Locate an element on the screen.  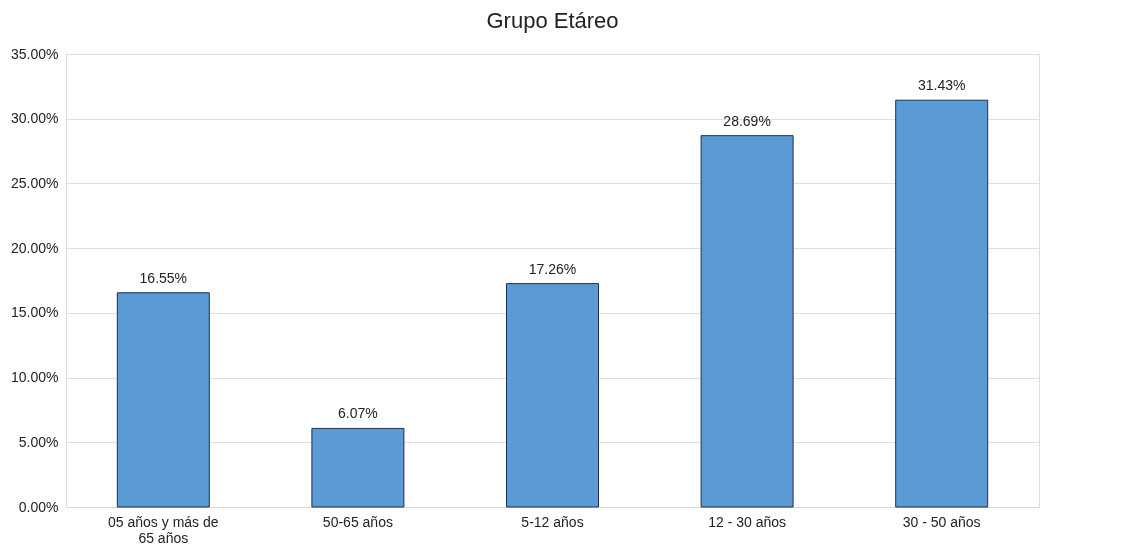
x-tick-label: 05 años y más de 65 años is located at coordinates (163, 529).